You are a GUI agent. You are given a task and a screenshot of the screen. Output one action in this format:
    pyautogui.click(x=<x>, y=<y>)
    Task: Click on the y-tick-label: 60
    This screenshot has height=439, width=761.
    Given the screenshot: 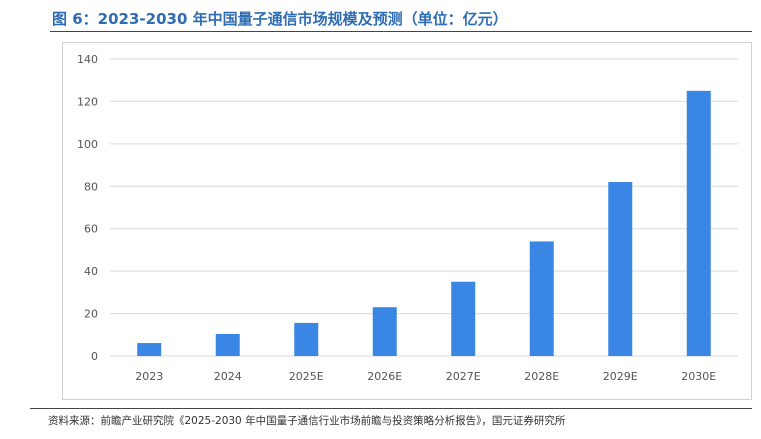 What is the action you would take?
    pyautogui.click(x=91, y=229)
    